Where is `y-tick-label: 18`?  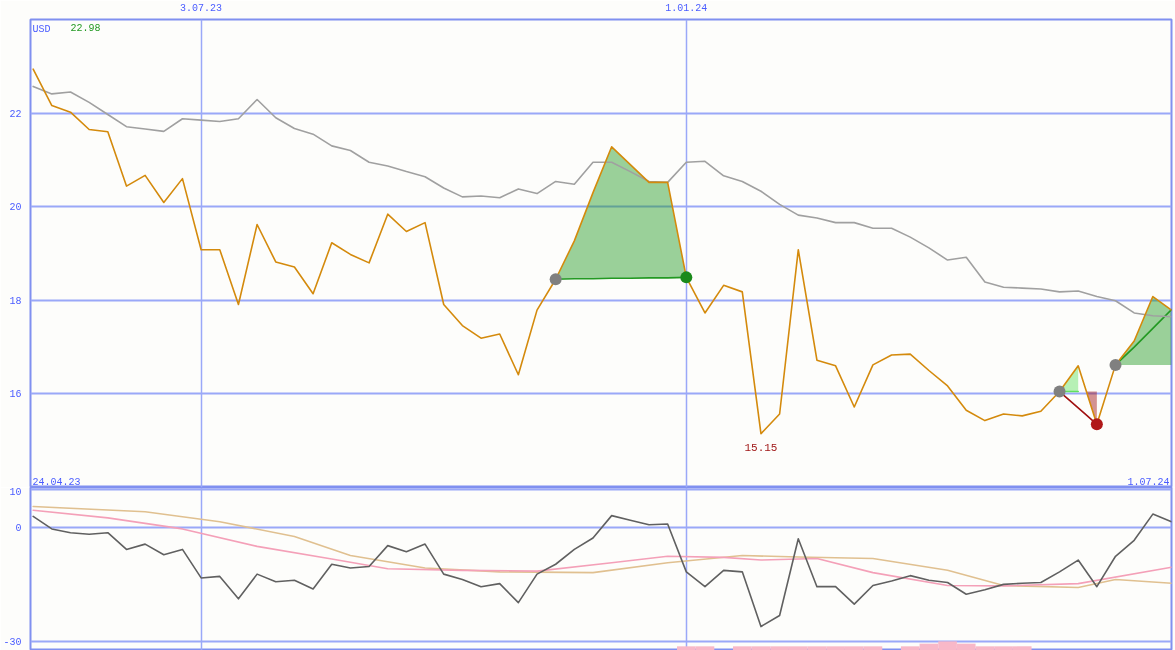 y-tick-label: 18 is located at coordinates (15, 301).